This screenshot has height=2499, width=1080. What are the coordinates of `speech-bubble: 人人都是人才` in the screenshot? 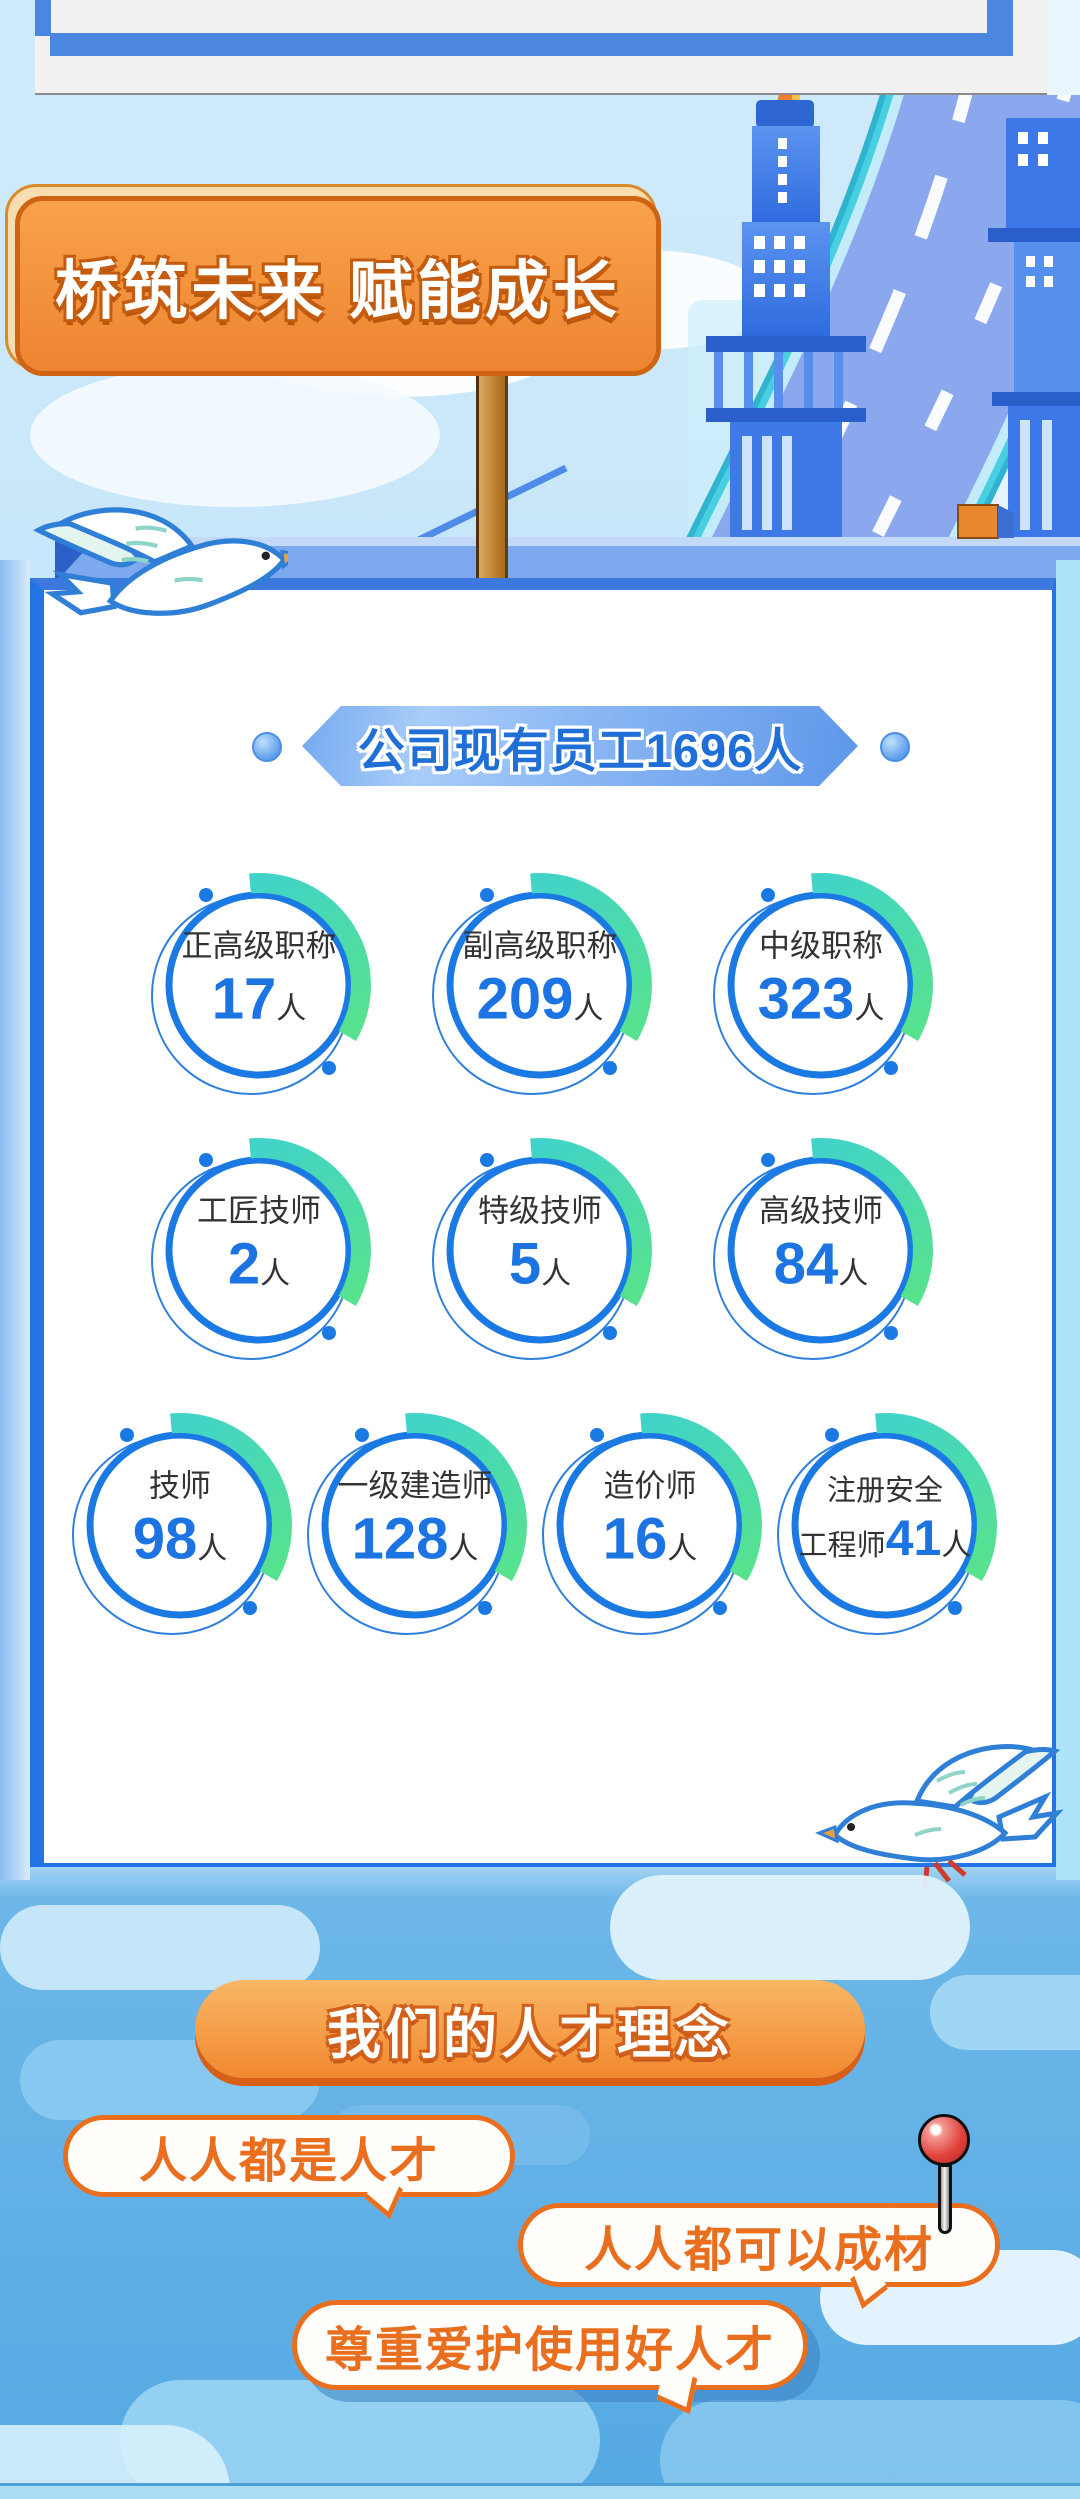 It's located at (289, 2167).